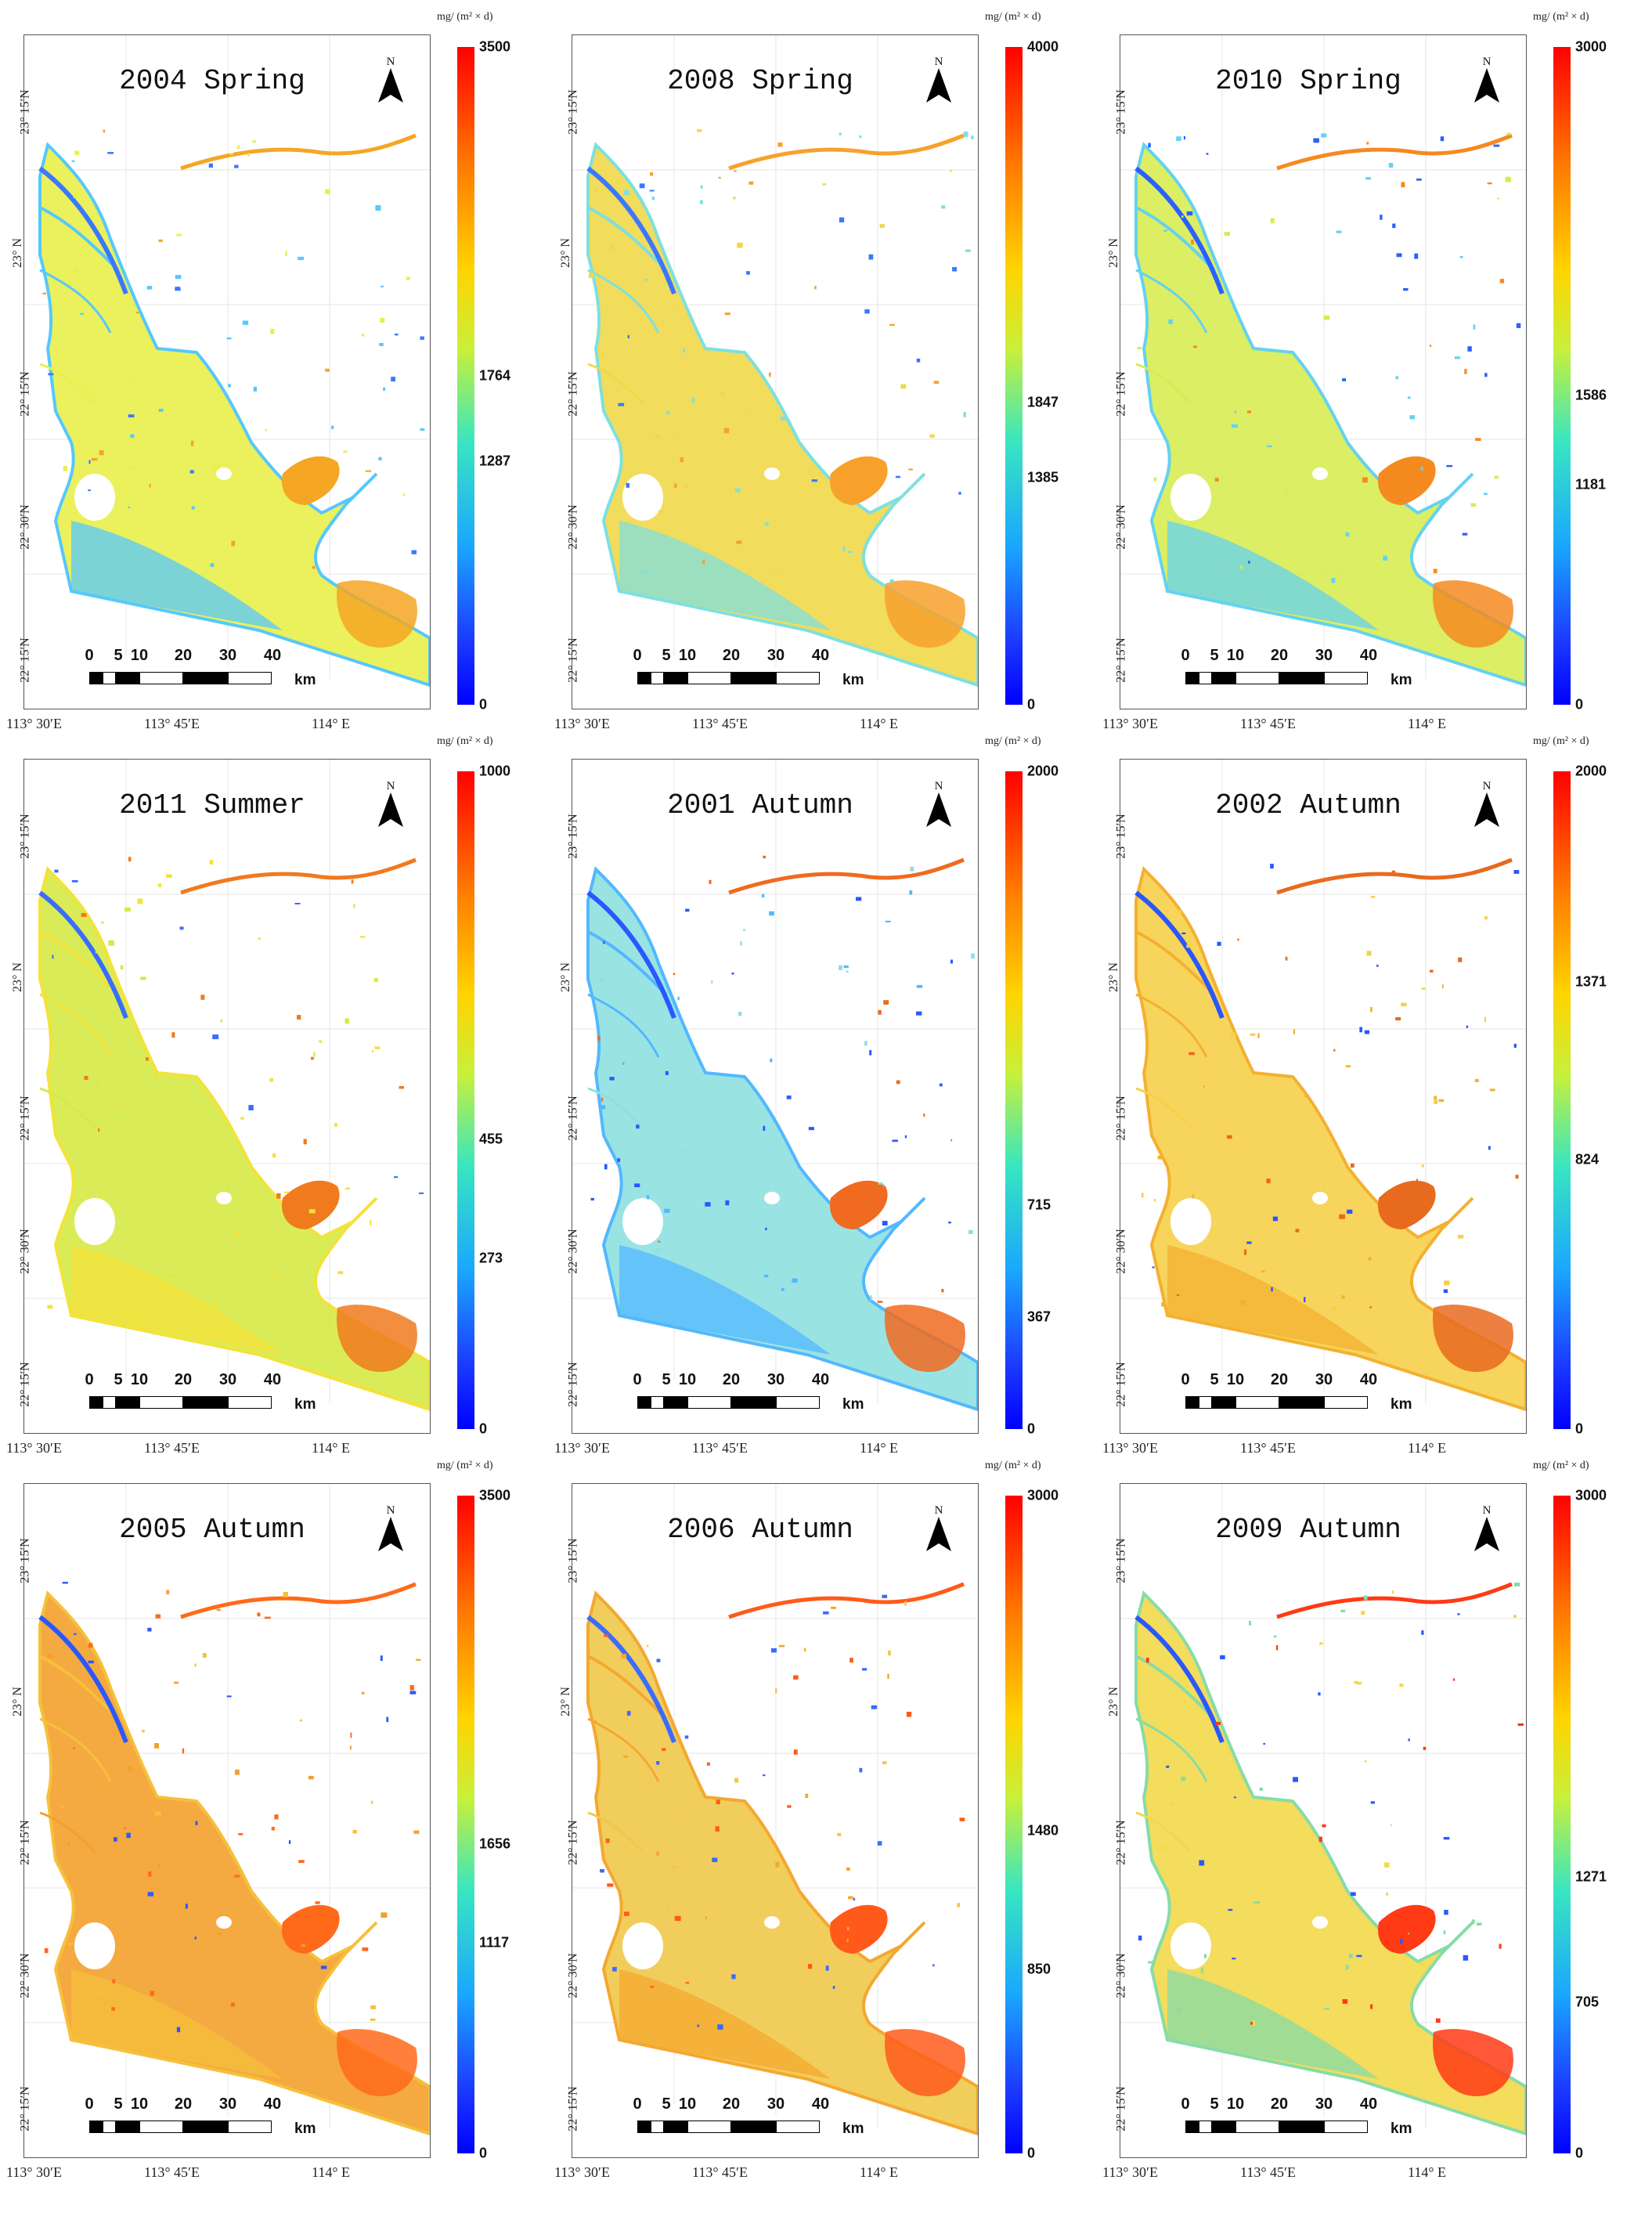 The image size is (1652, 2227). I want to click on scale-bar: 0 5 10 20 30 40 km, so click(204, 1395).